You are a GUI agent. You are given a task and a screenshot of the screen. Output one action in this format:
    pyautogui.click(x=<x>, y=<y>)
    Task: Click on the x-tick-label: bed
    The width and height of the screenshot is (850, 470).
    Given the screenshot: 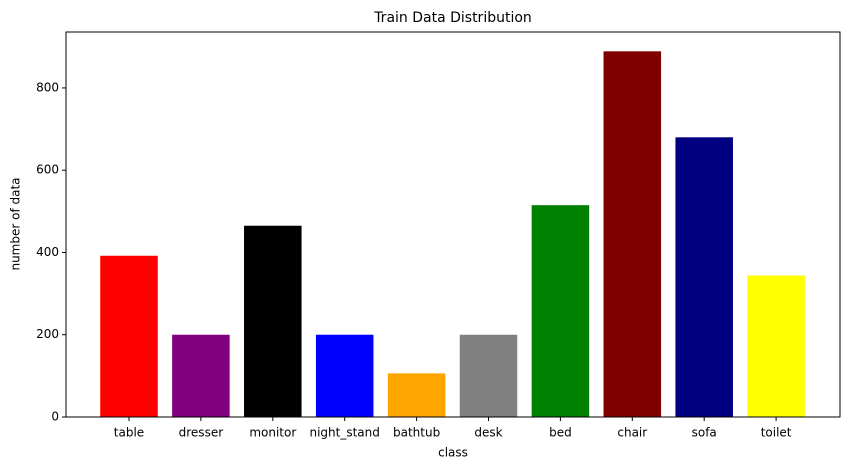 What is the action you would take?
    pyautogui.click(x=560, y=433)
    